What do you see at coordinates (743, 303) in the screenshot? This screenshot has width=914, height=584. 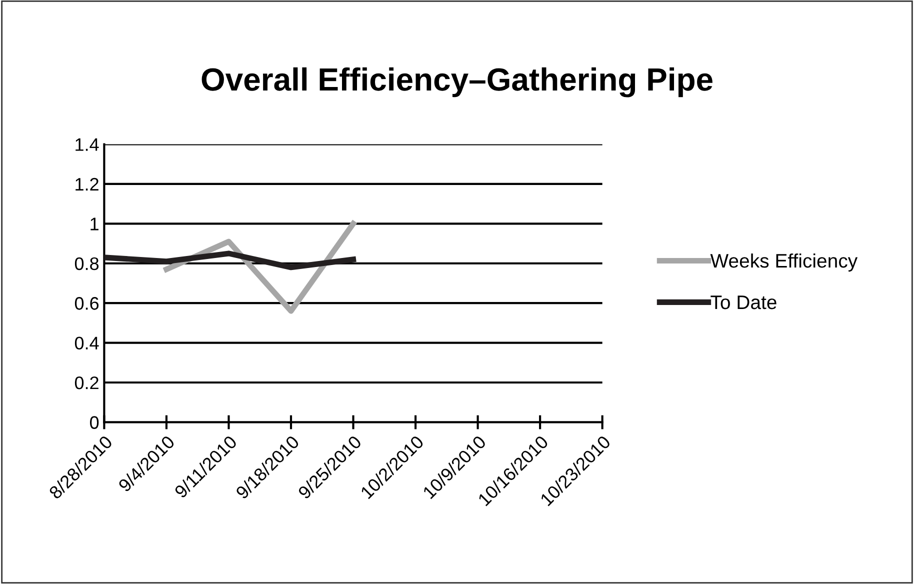 I see `legend-label: To Date` at bounding box center [743, 303].